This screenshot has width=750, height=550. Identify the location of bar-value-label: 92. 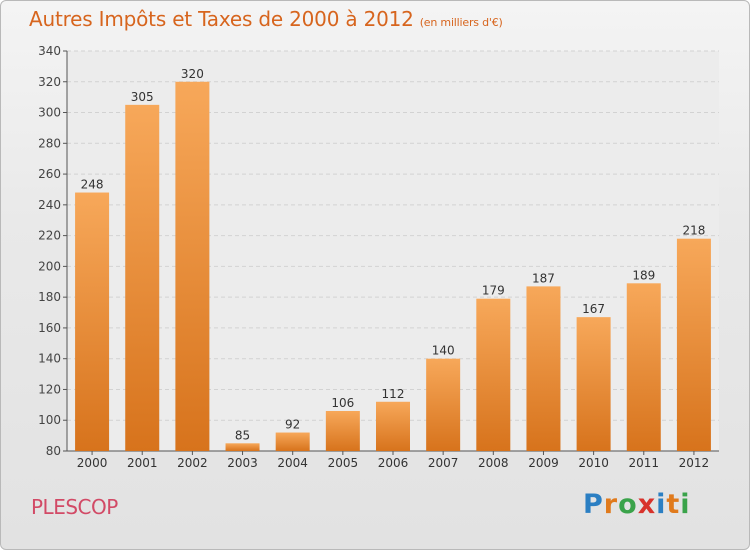
(292, 425).